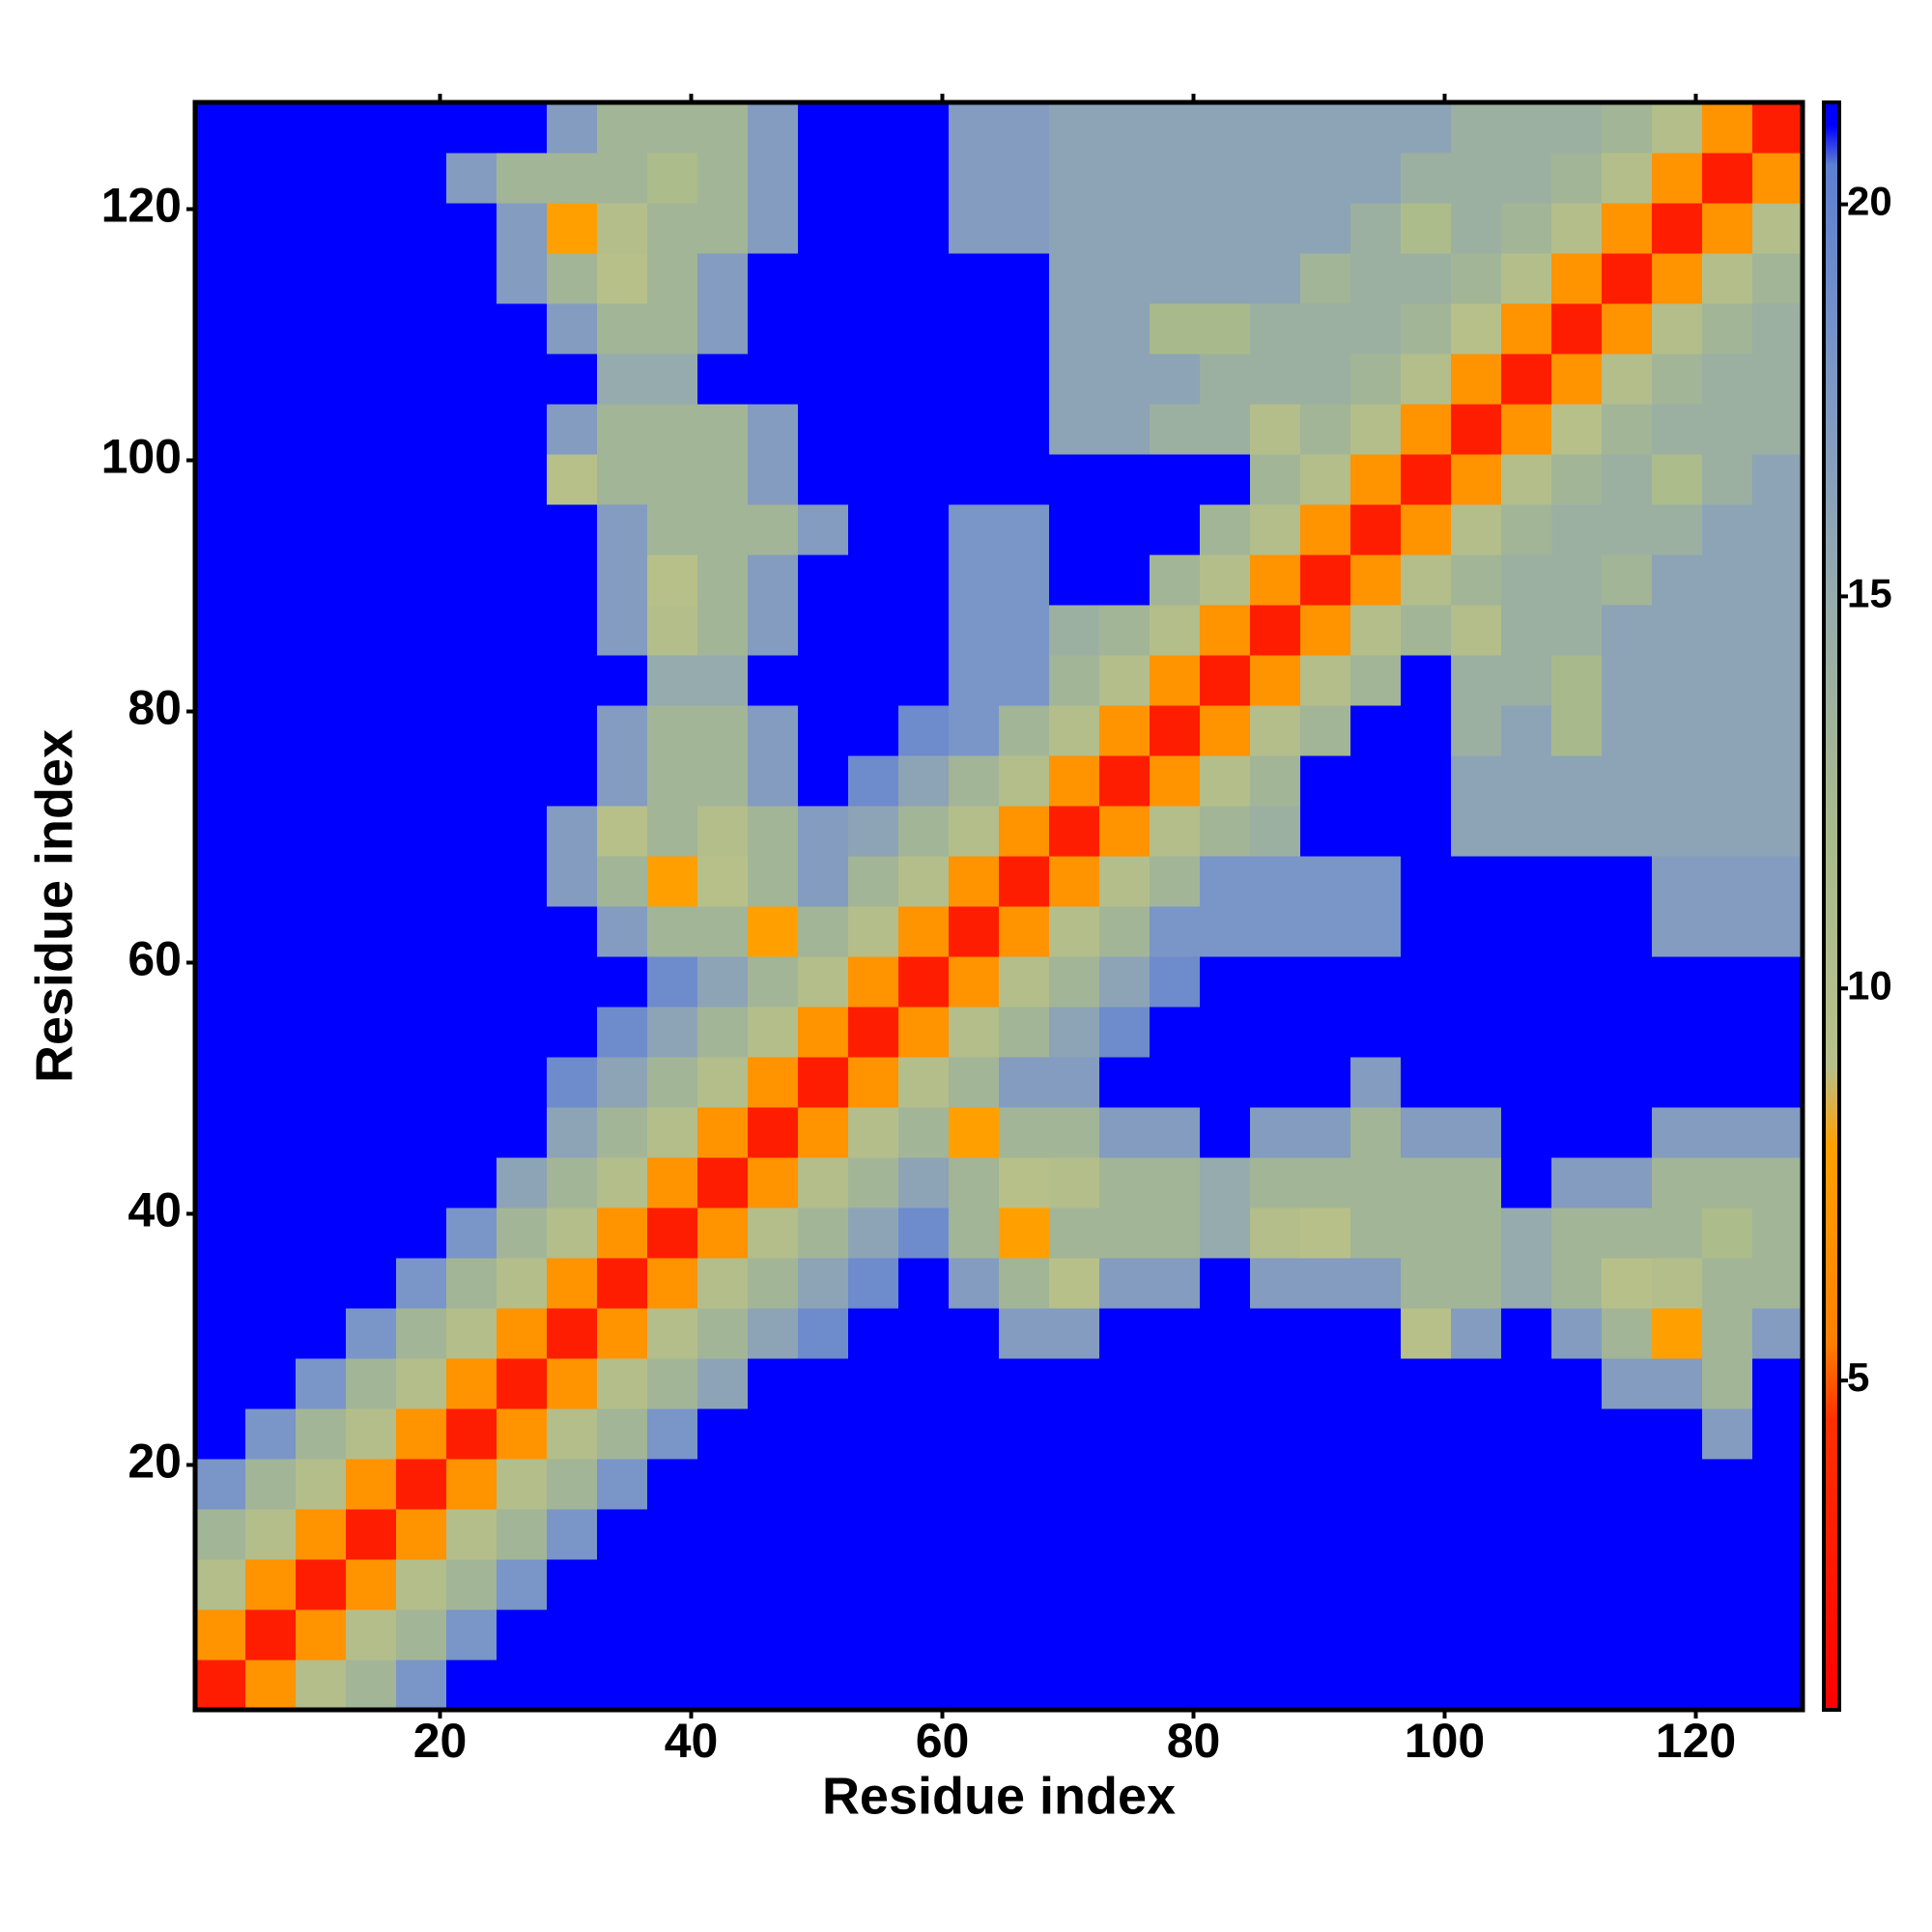 The image size is (1932, 1932). Describe the element at coordinates (54, 906) in the screenshot. I see `y-axis-title: Residue index` at that location.